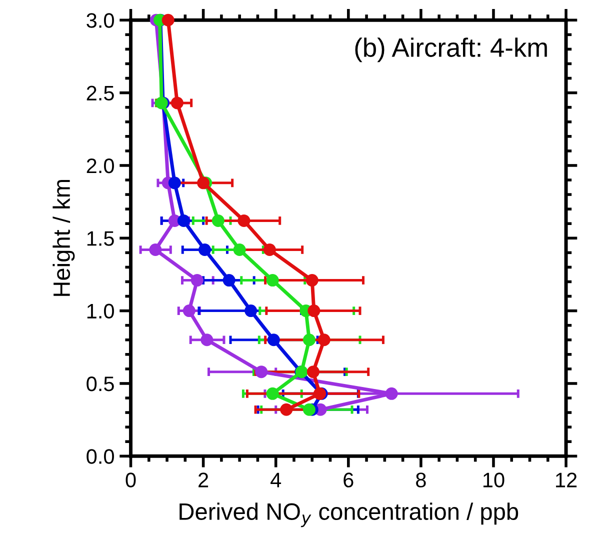  Describe the element at coordinates (100, 166) in the screenshot. I see `y-tick-label: 2.0` at that location.